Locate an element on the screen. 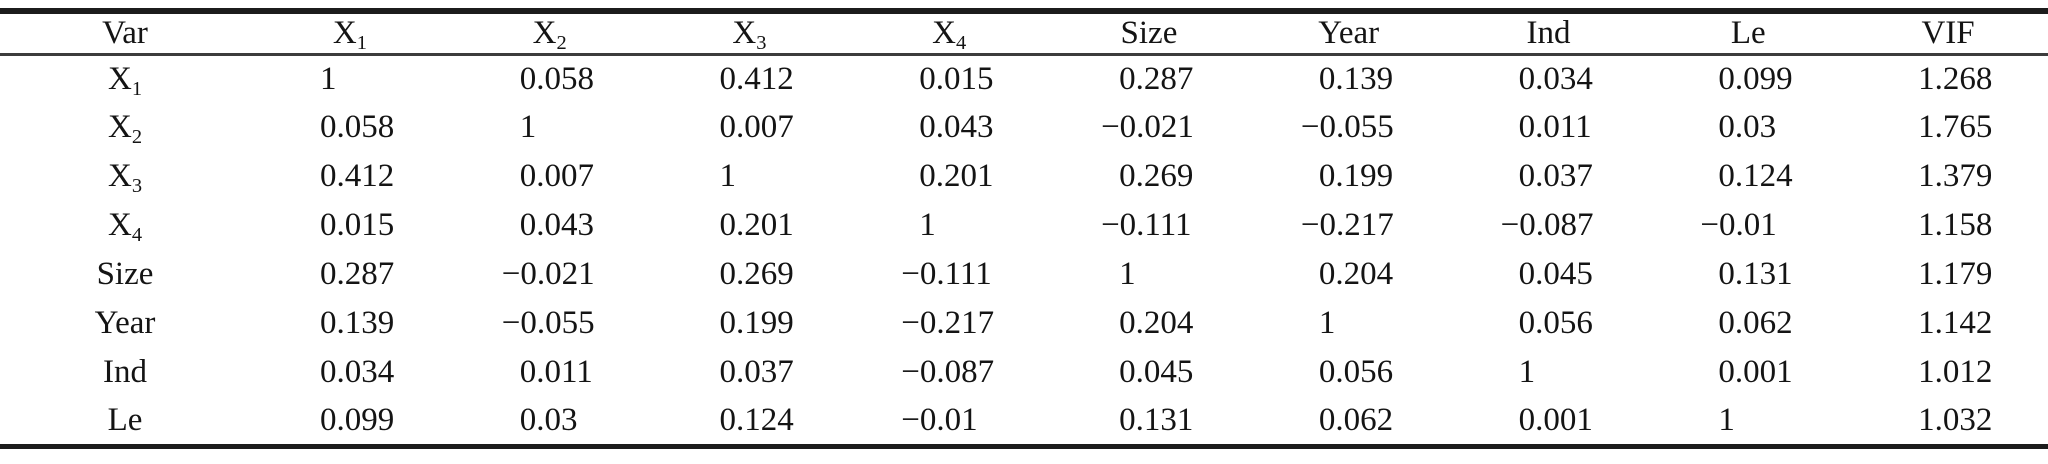  table-cell: 1.158 is located at coordinates (1955, 225).